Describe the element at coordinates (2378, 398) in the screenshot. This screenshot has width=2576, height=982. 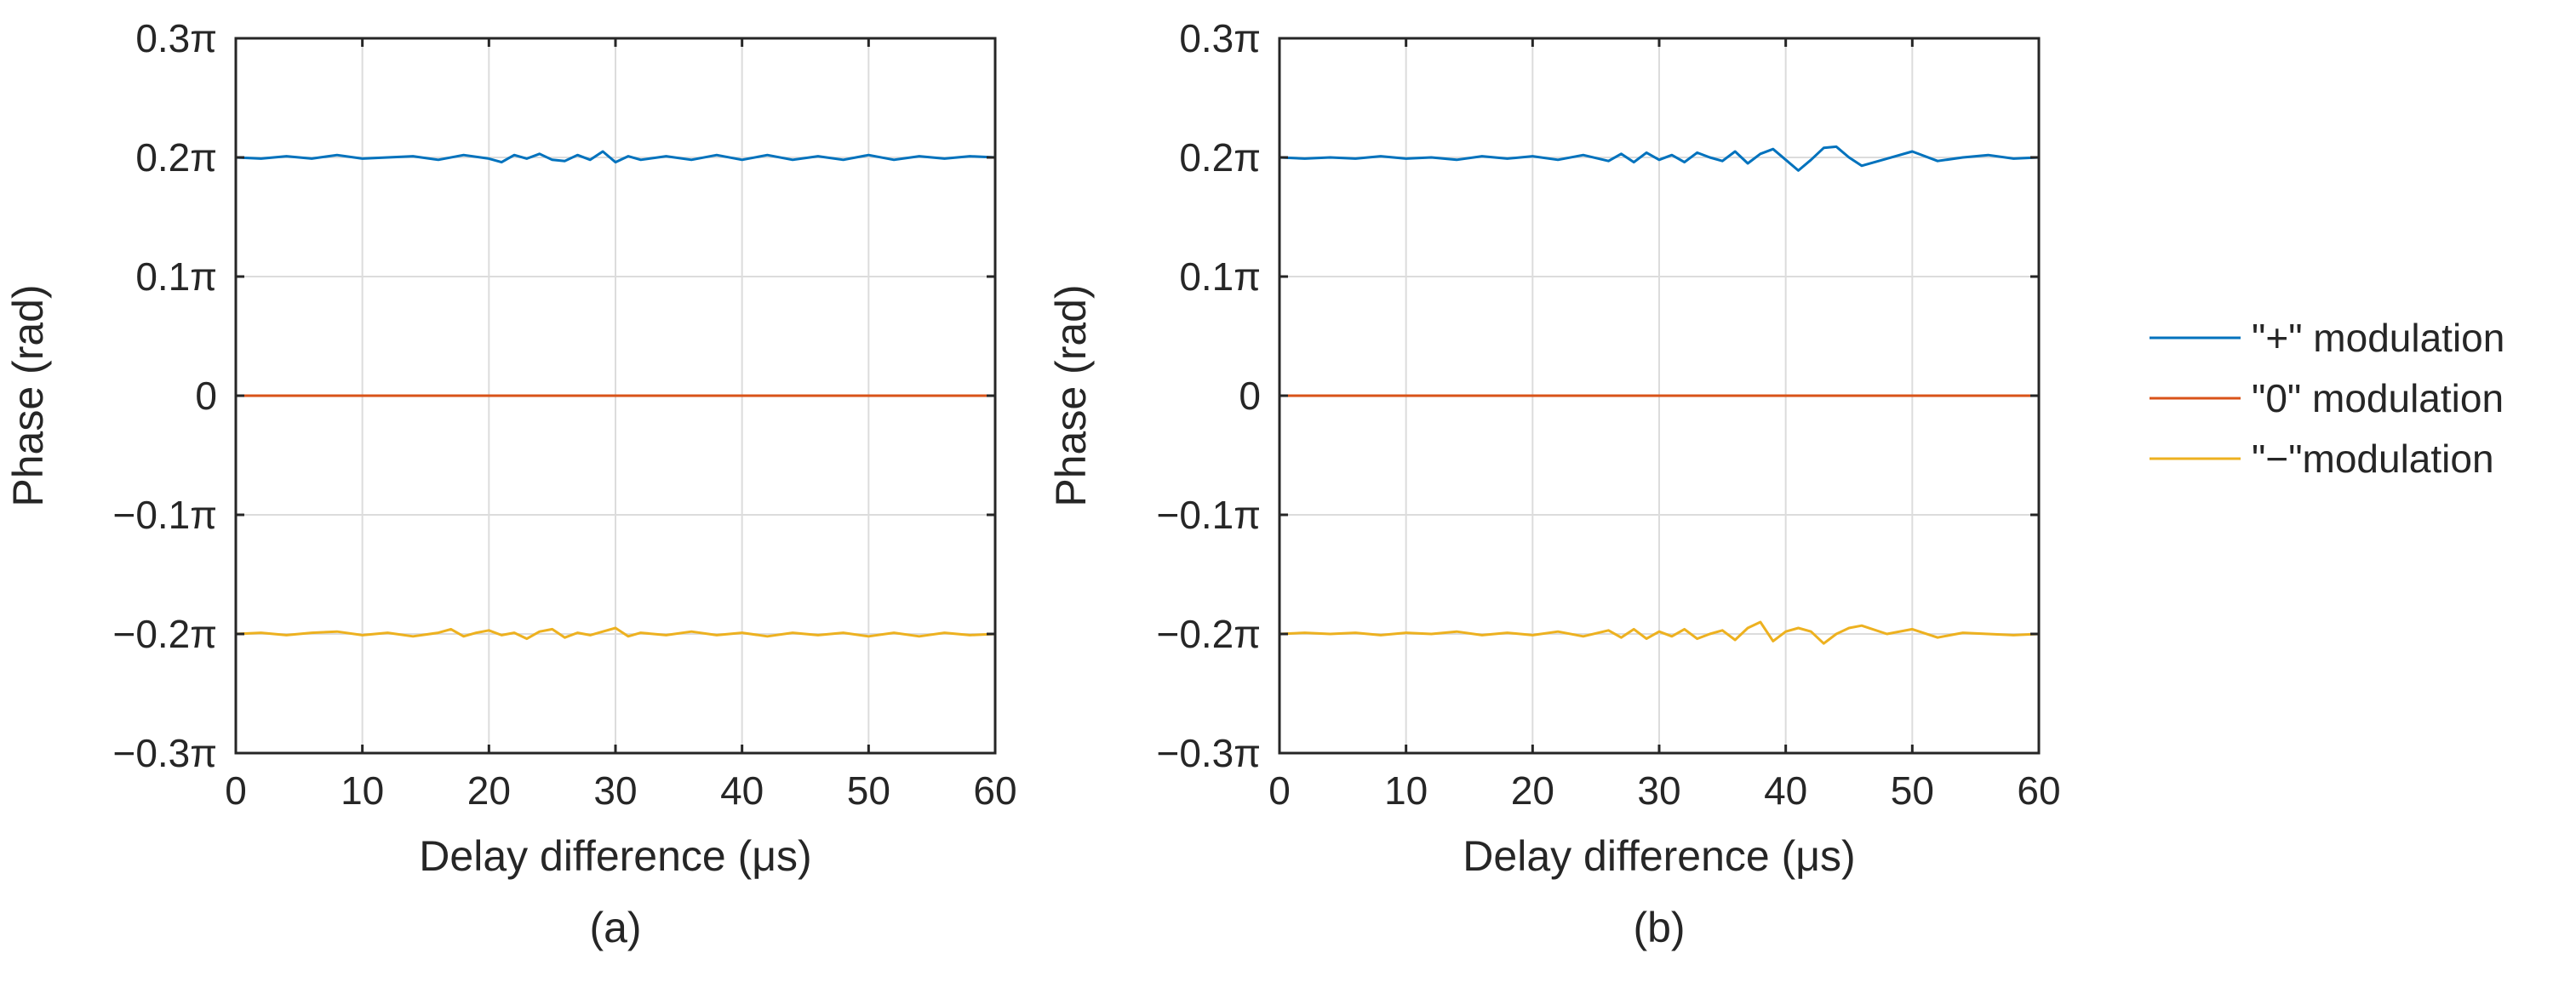
I see `legend-label-zero: "0" modulation` at that location.